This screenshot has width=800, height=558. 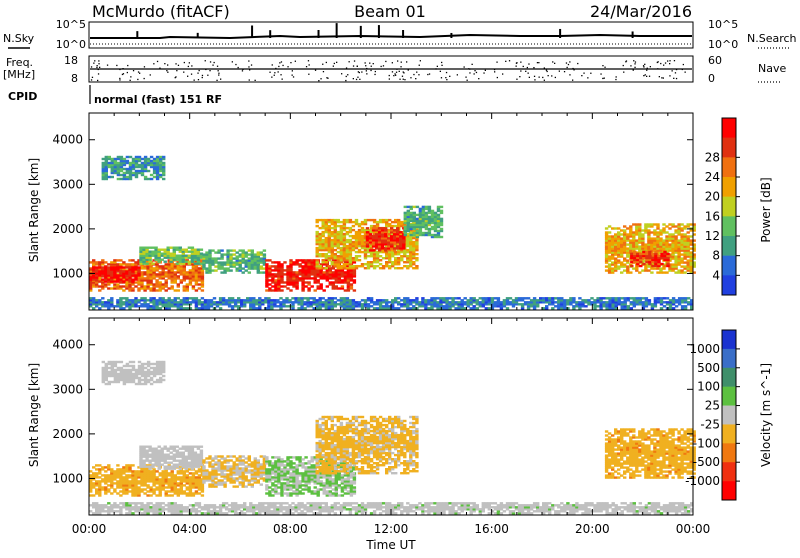 I want to click on noise-tick-bottom-left: 10^0, so click(x=71, y=44).